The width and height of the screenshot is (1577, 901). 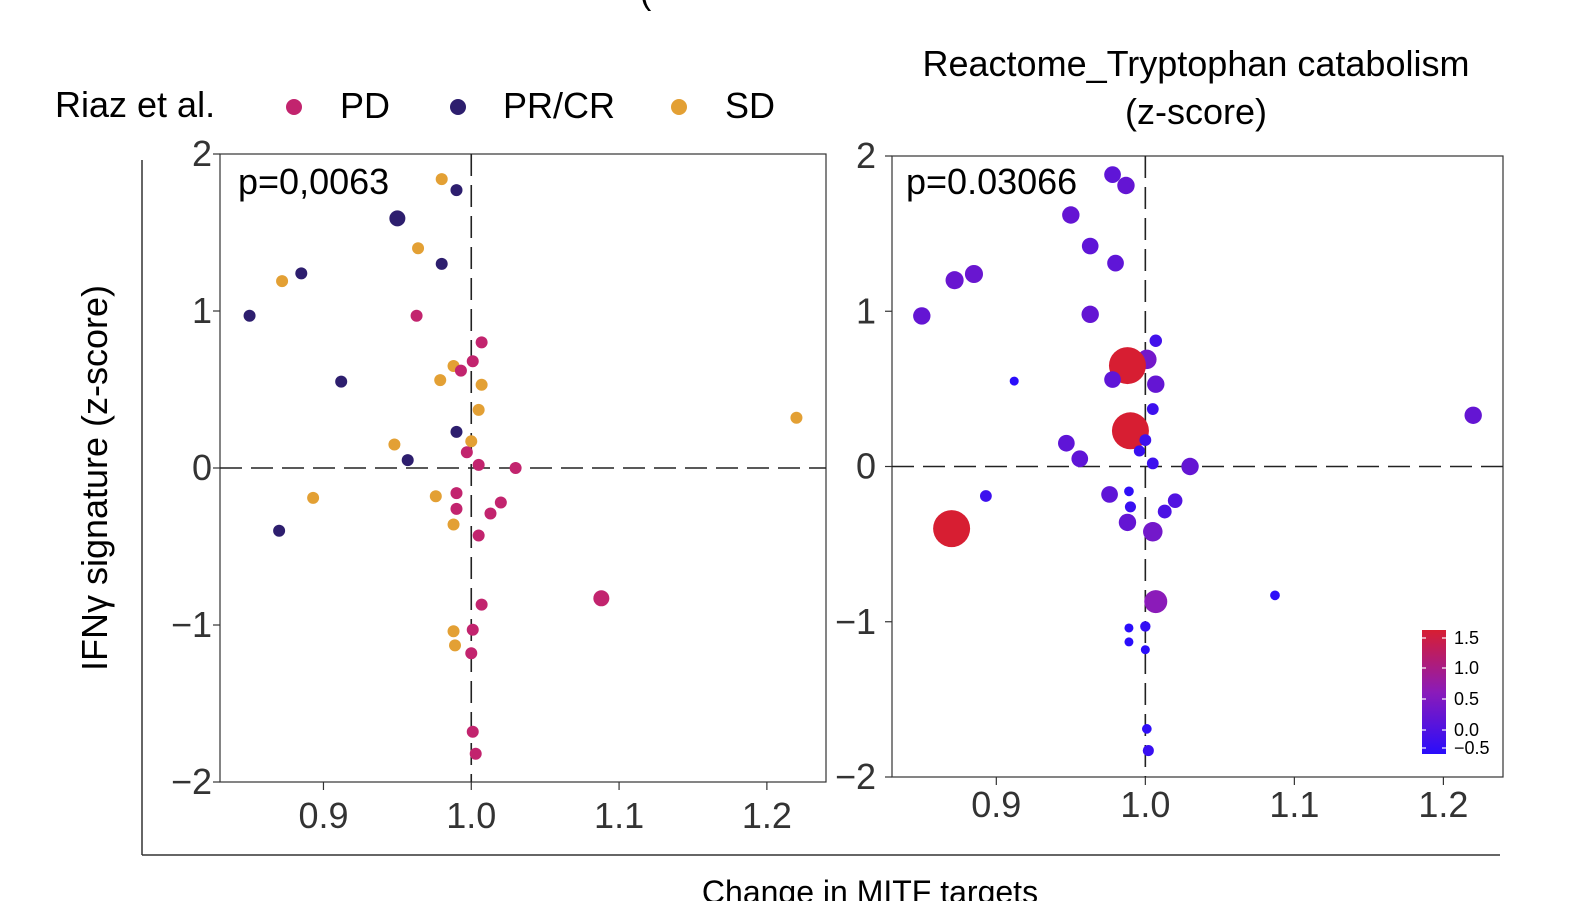 I want to click on colorbar-label: 0.5, so click(x=1466, y=699).